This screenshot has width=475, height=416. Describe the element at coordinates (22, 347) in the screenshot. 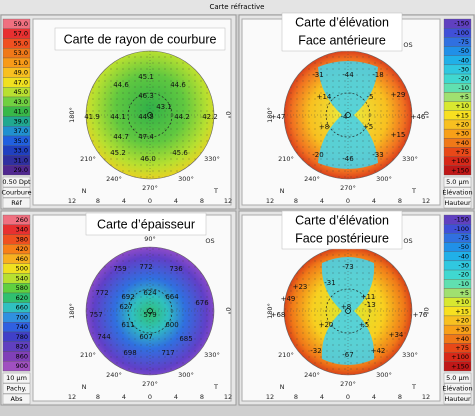

I see `scale-label: 820` at that location.